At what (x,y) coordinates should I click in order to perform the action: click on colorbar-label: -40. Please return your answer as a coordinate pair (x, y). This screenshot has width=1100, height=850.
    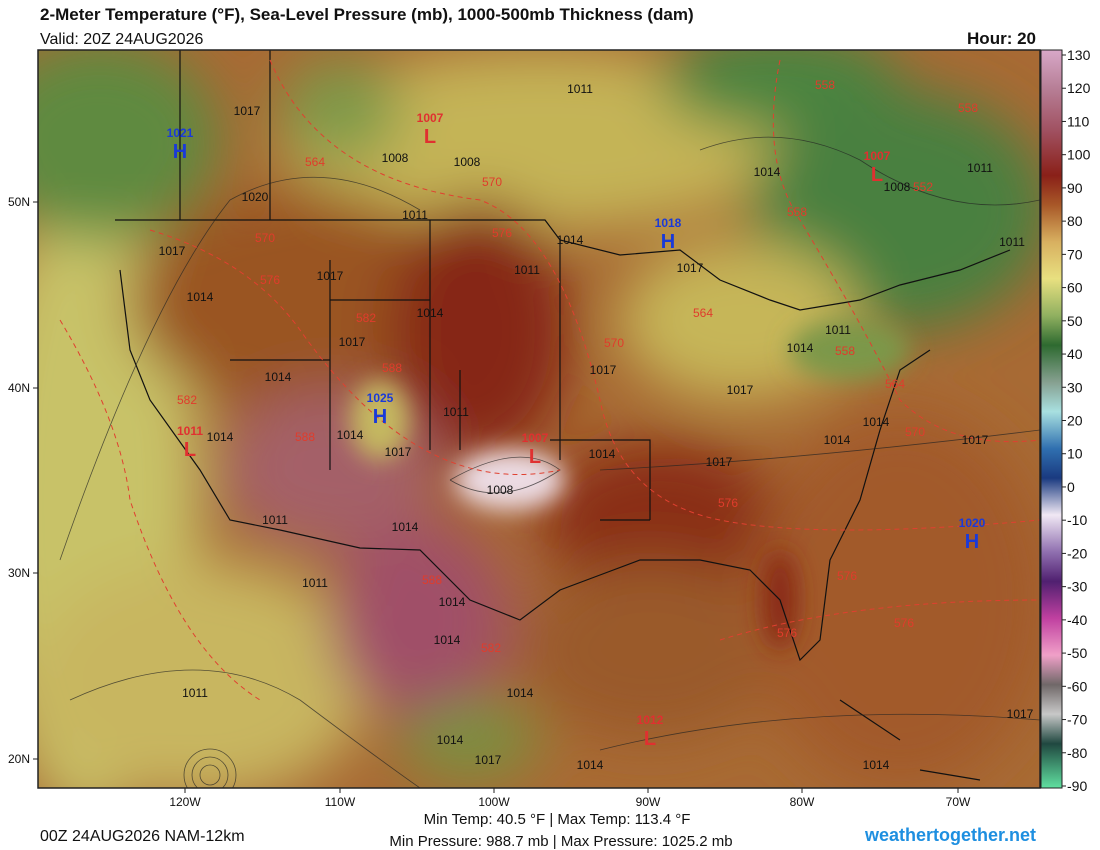
    Looking at the image, I should click on (1077, 620).